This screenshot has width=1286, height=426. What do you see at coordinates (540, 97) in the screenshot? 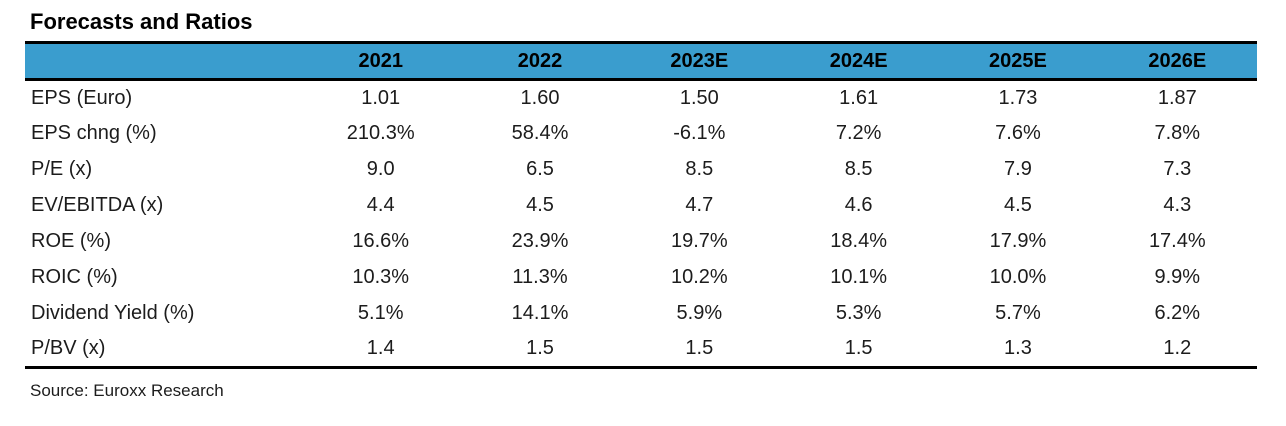
I see `table-cell: 1.60` at bounding box center [540, 97].